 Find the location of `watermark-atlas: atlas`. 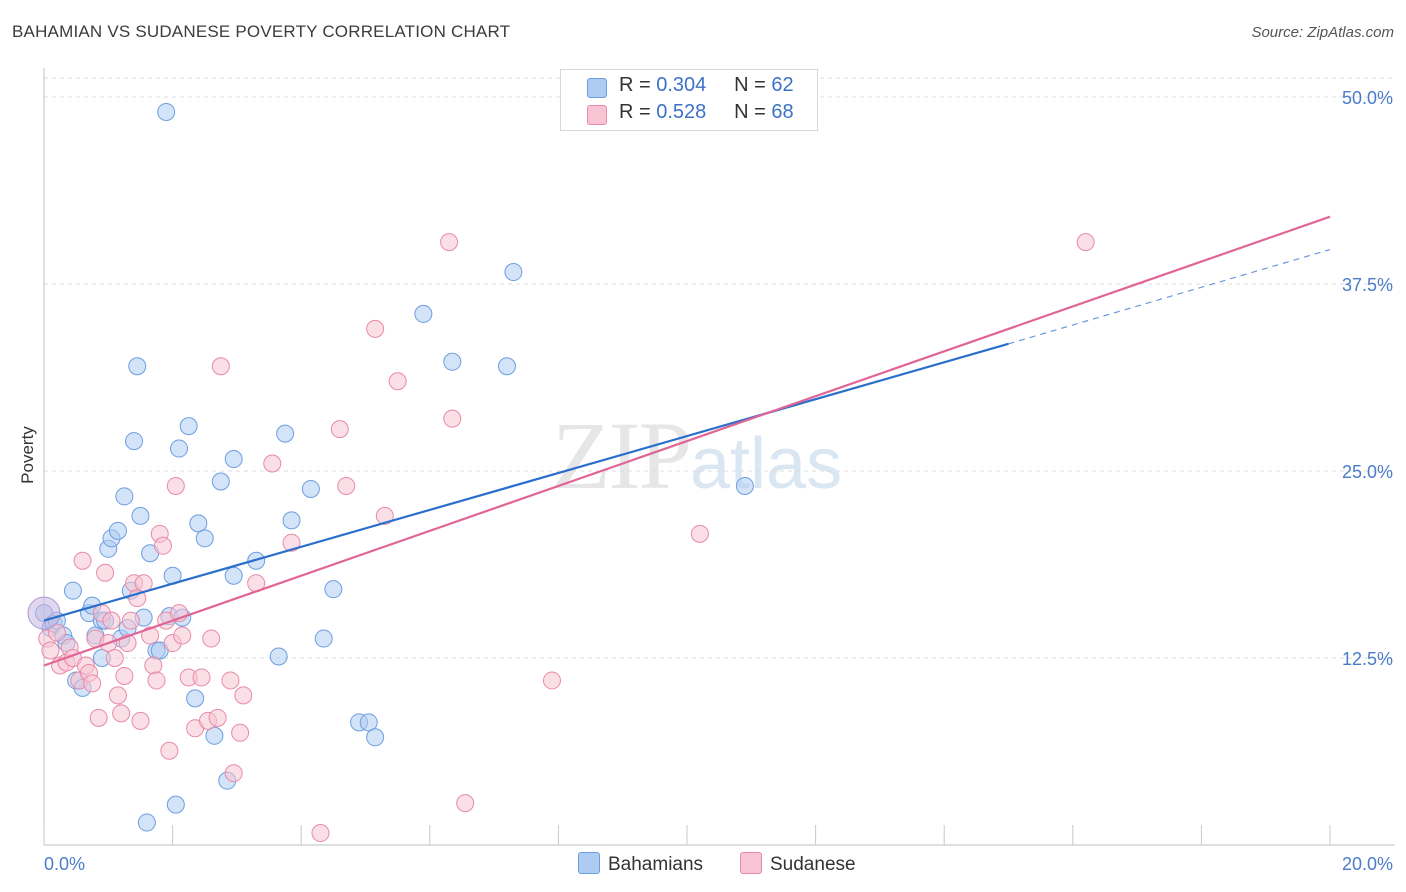

watermark-atlas: atlas is located at coordinates (766, 464).